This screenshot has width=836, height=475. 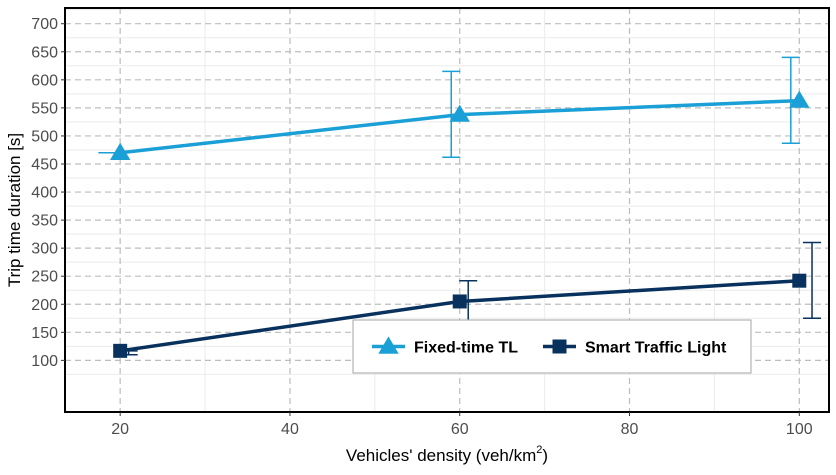 I want to click on y-tick-label: 400, so click(x=44, y=193).